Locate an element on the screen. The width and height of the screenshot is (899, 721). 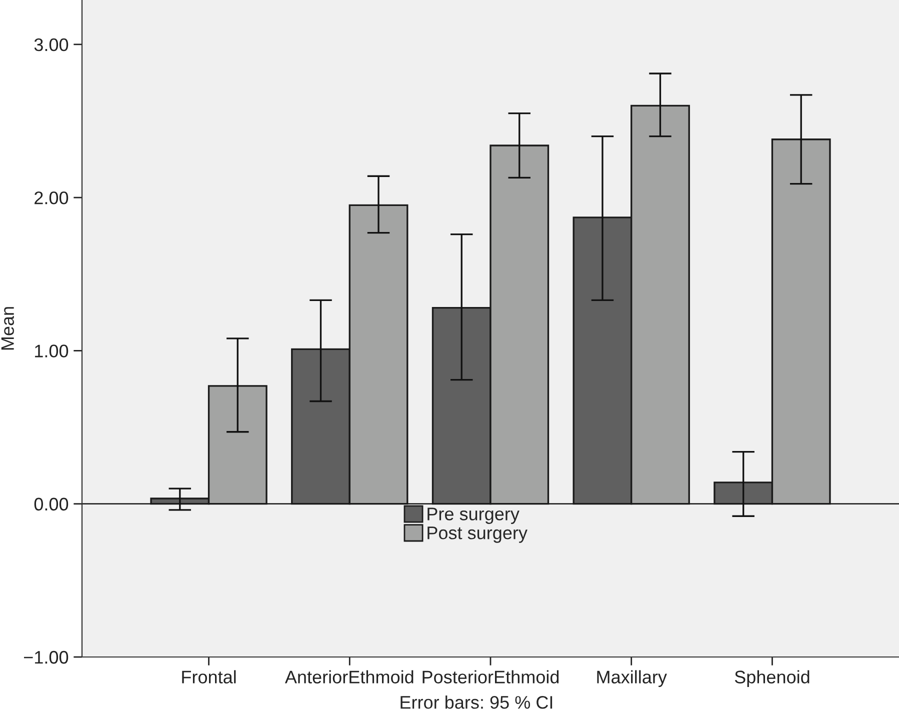
legend-label: Pre surgery is located at coordinates (474, 516).